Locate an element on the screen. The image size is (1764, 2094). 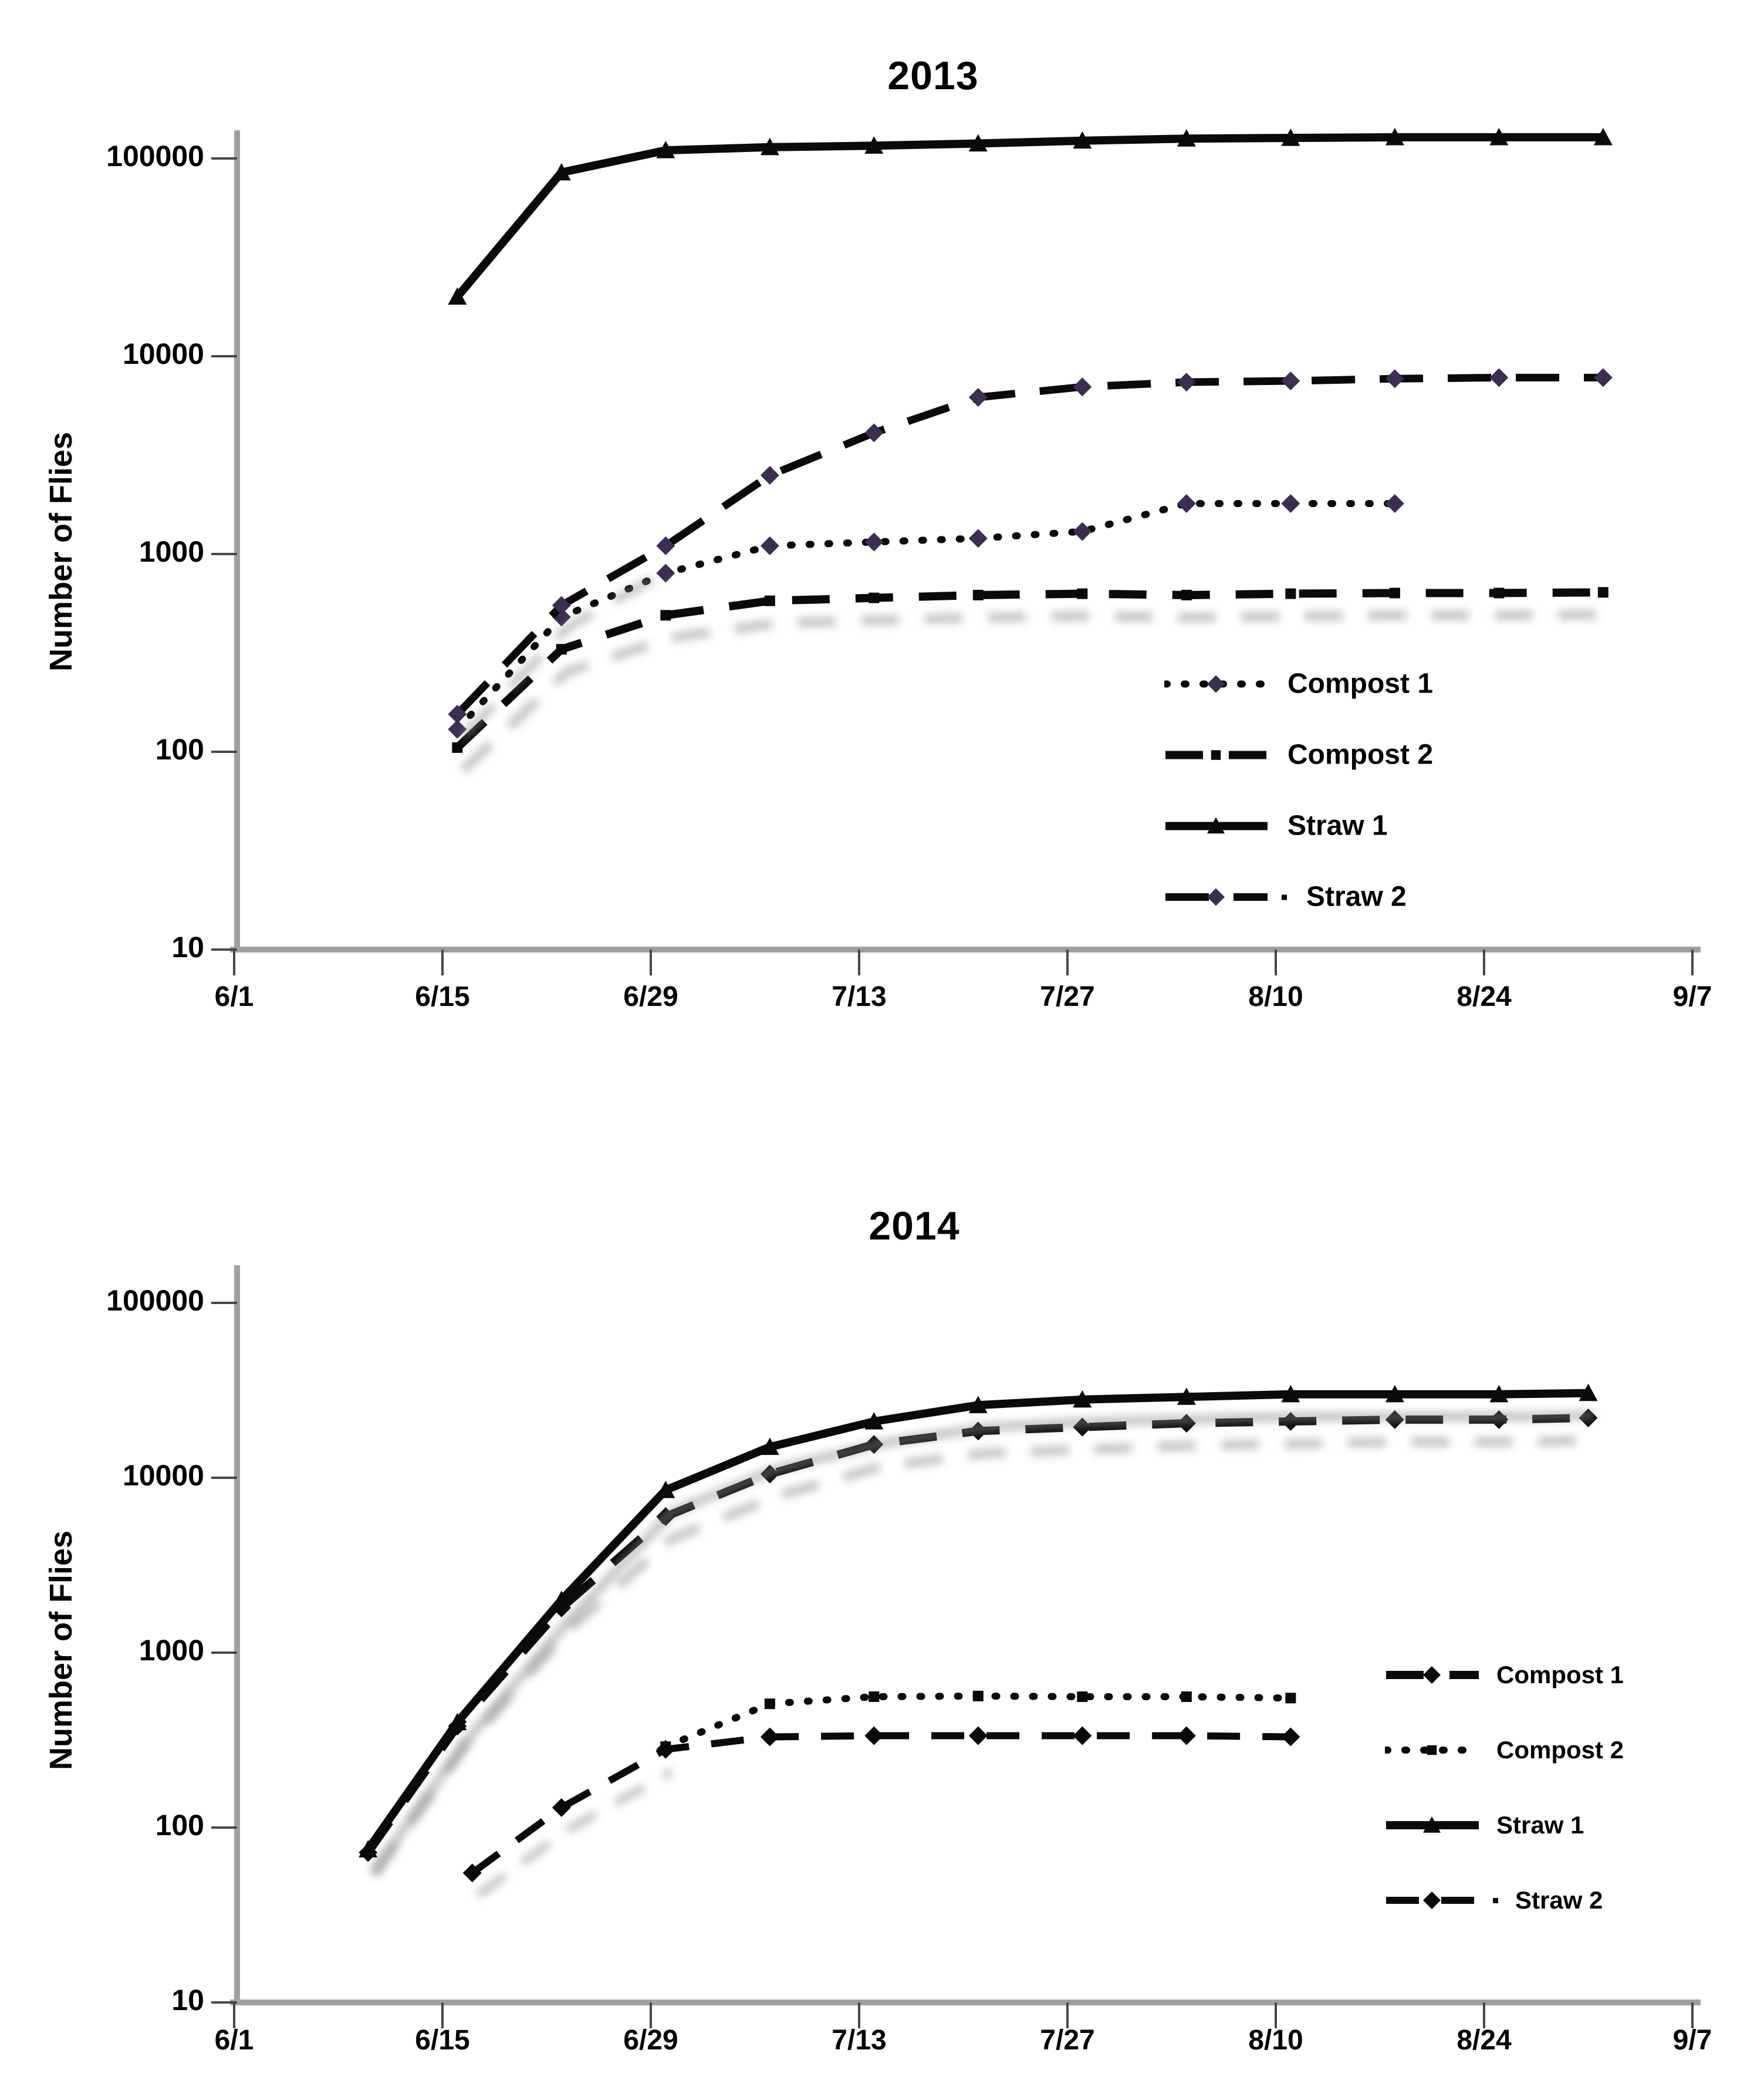
legend-item-straw-1: Straw 1 is located at coordinates (1484, 1825).